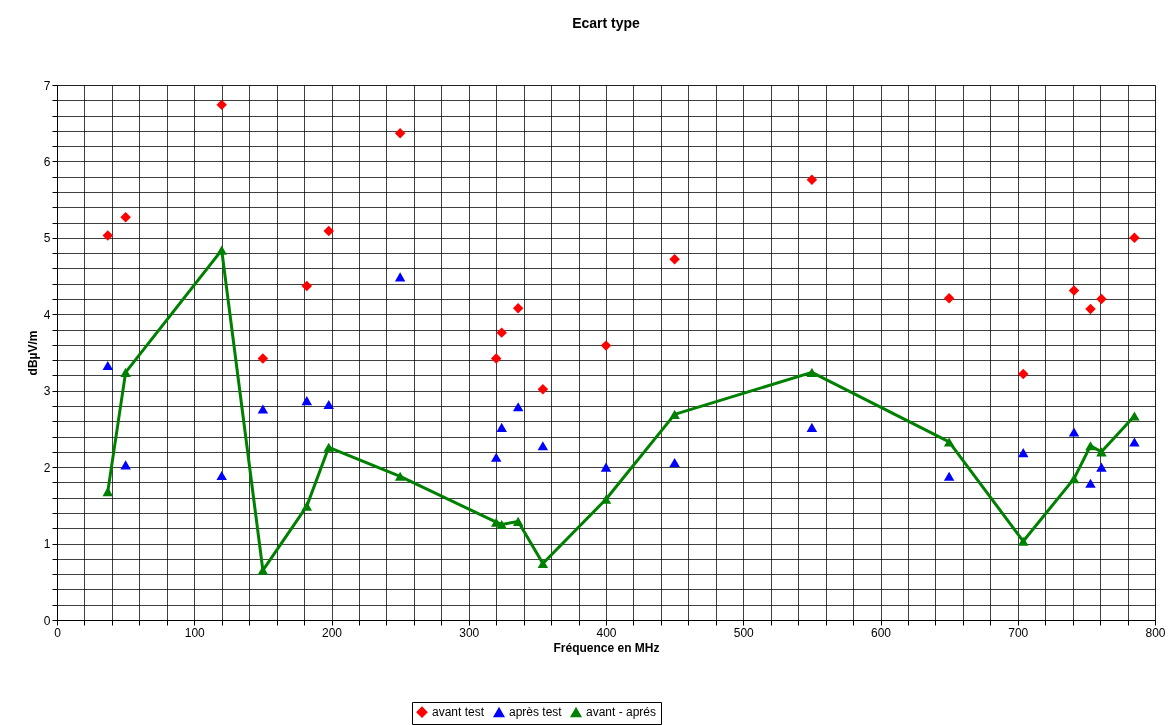 The image size is (1172, 725). Describe the element at coordinates (47, 238) in the screenshot. I see `y-tick-label: 5` at that location.